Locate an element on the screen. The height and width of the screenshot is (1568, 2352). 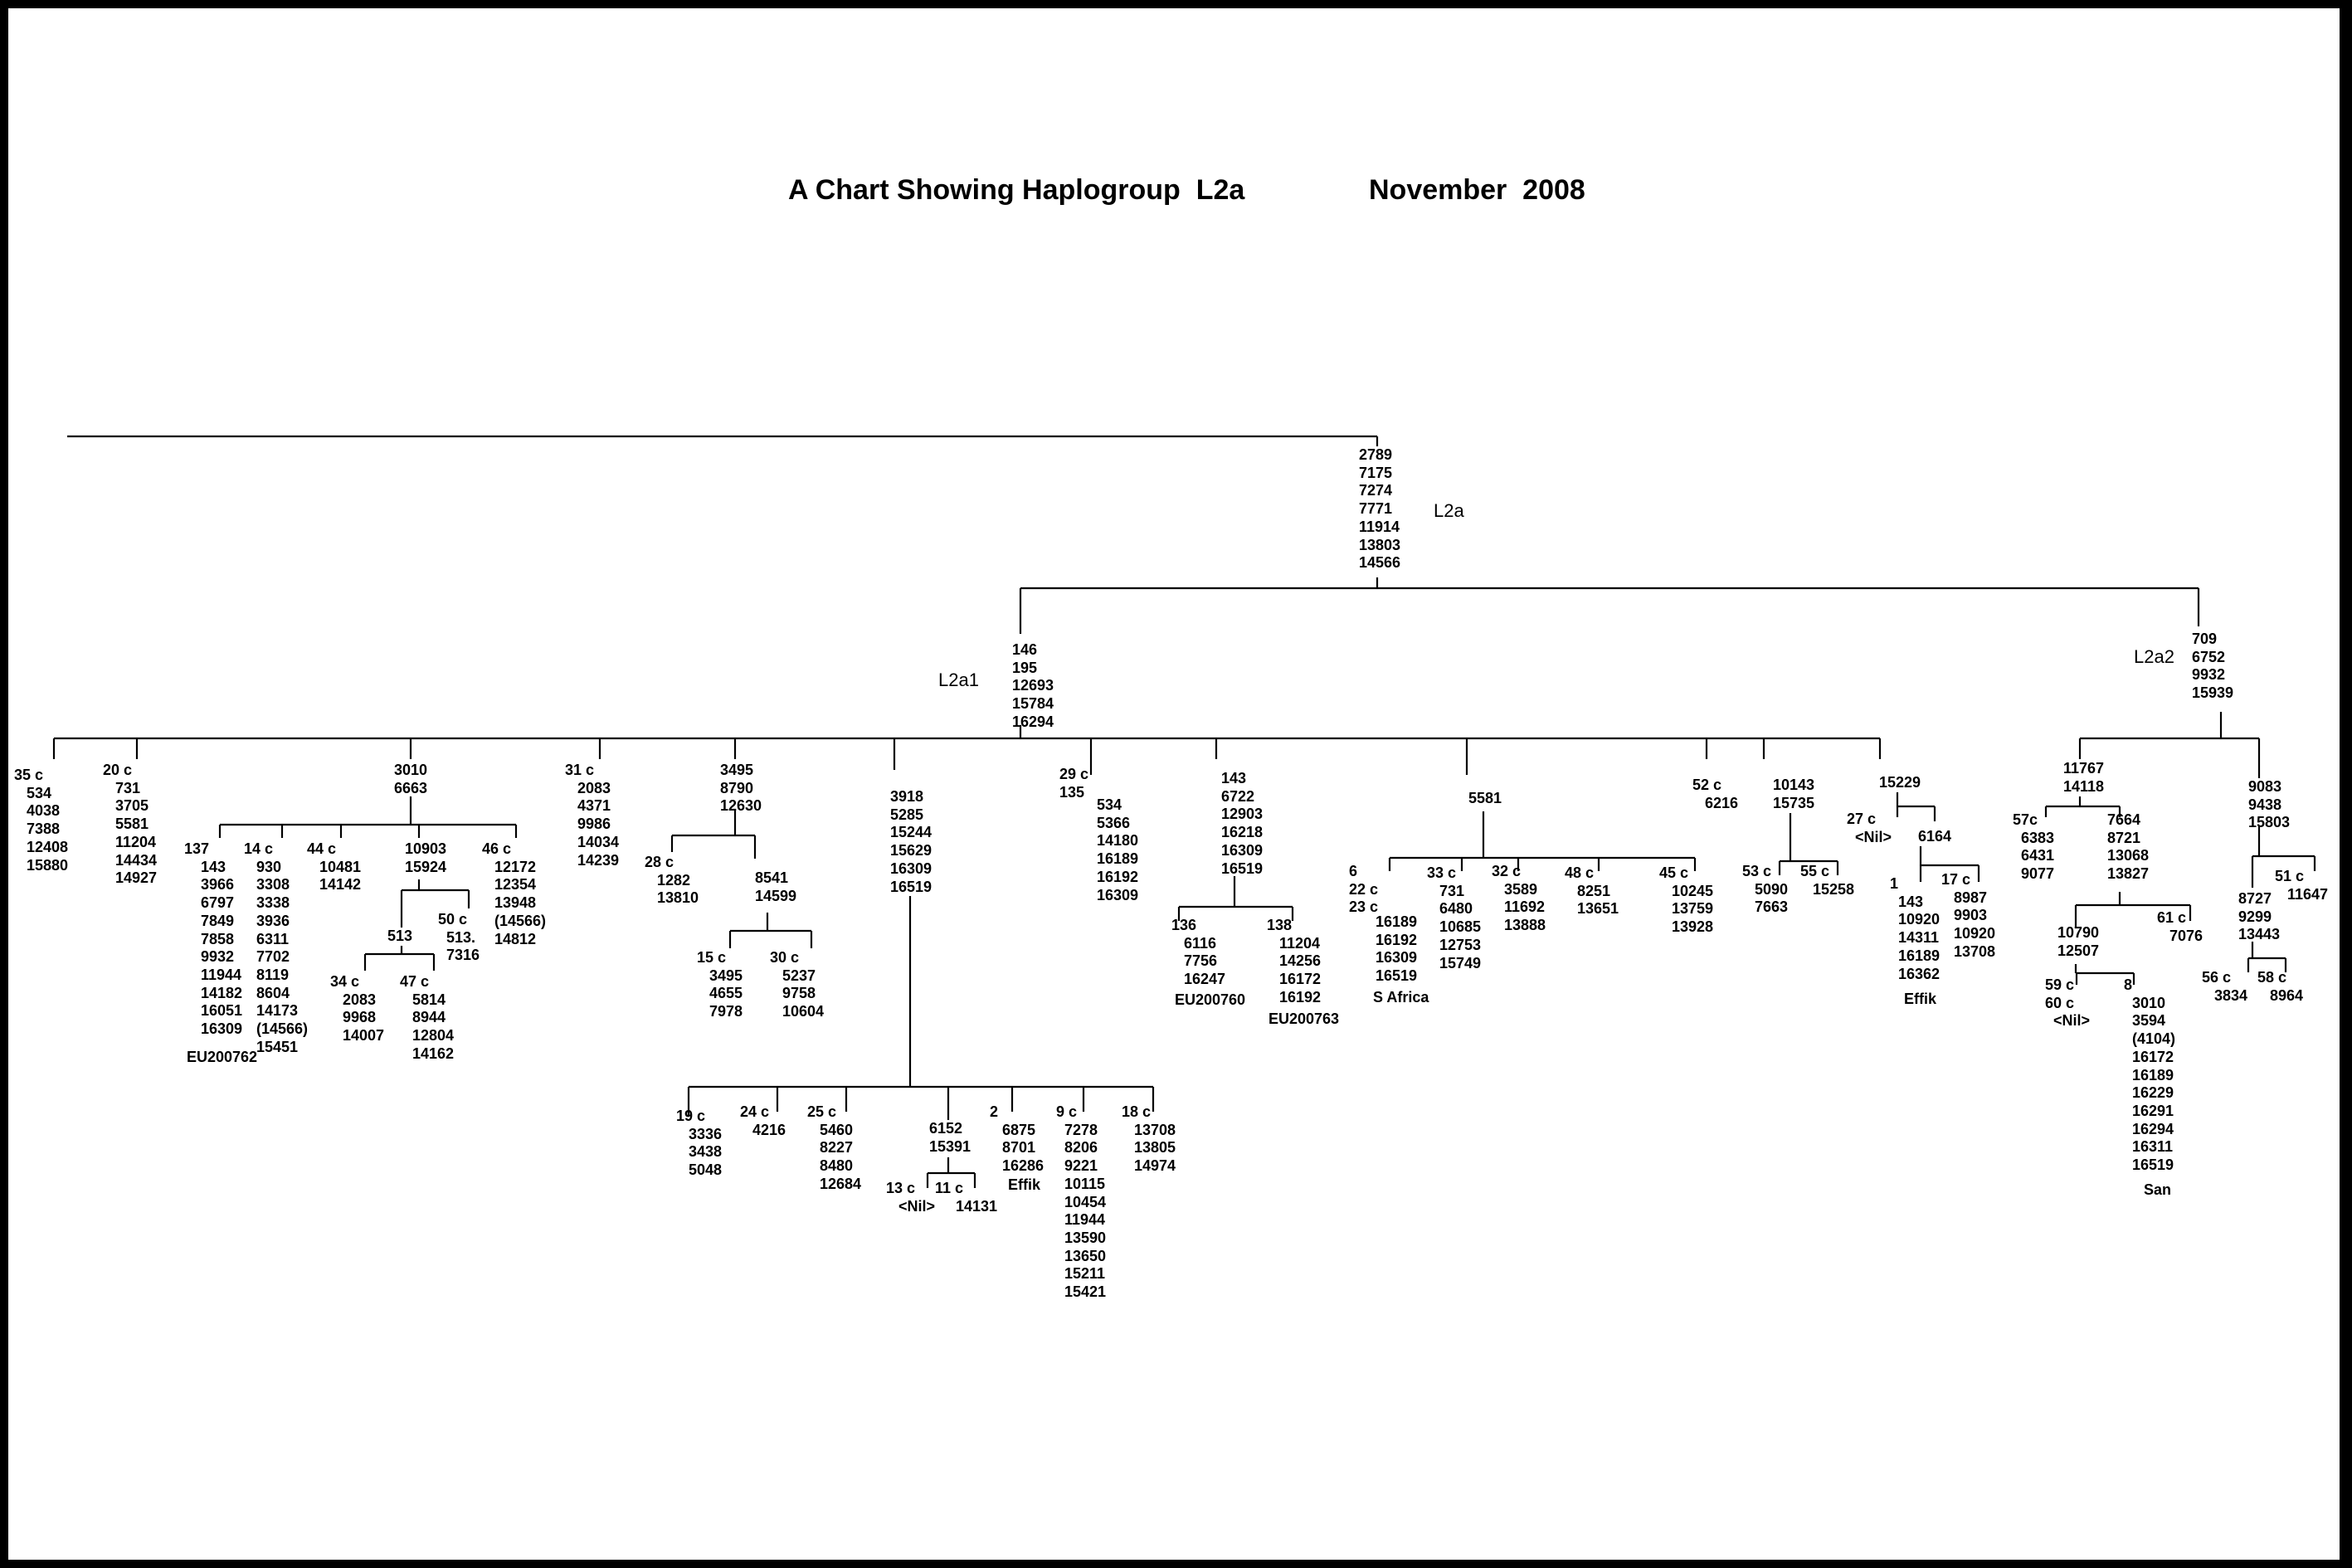
node-58c: 58 c 8964 is located at coordinates (2280, 986).